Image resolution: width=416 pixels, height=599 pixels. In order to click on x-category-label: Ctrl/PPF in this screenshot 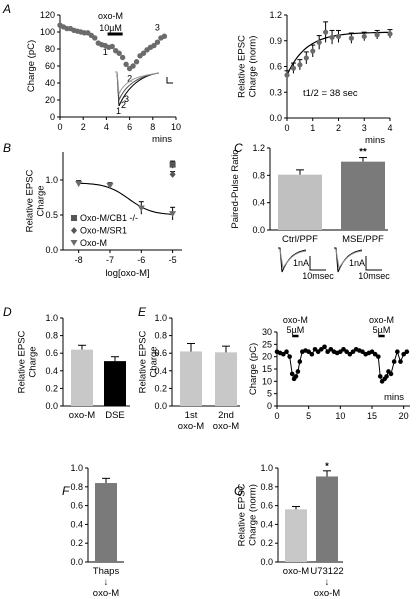, I will do `click(300, 239)`.